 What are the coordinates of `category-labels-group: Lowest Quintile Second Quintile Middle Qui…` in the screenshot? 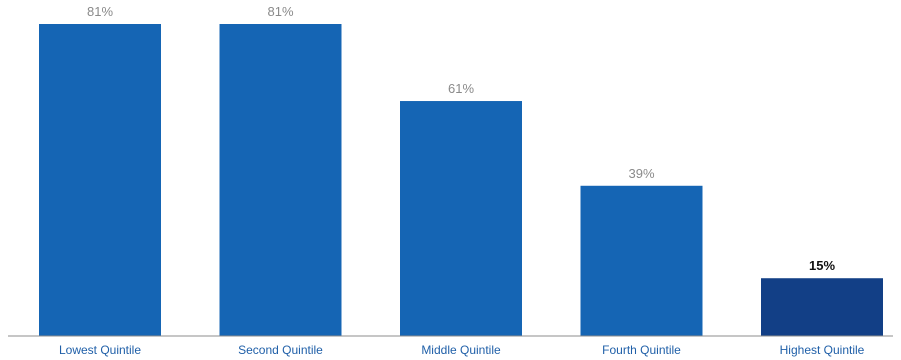 It's located at (462, 350).